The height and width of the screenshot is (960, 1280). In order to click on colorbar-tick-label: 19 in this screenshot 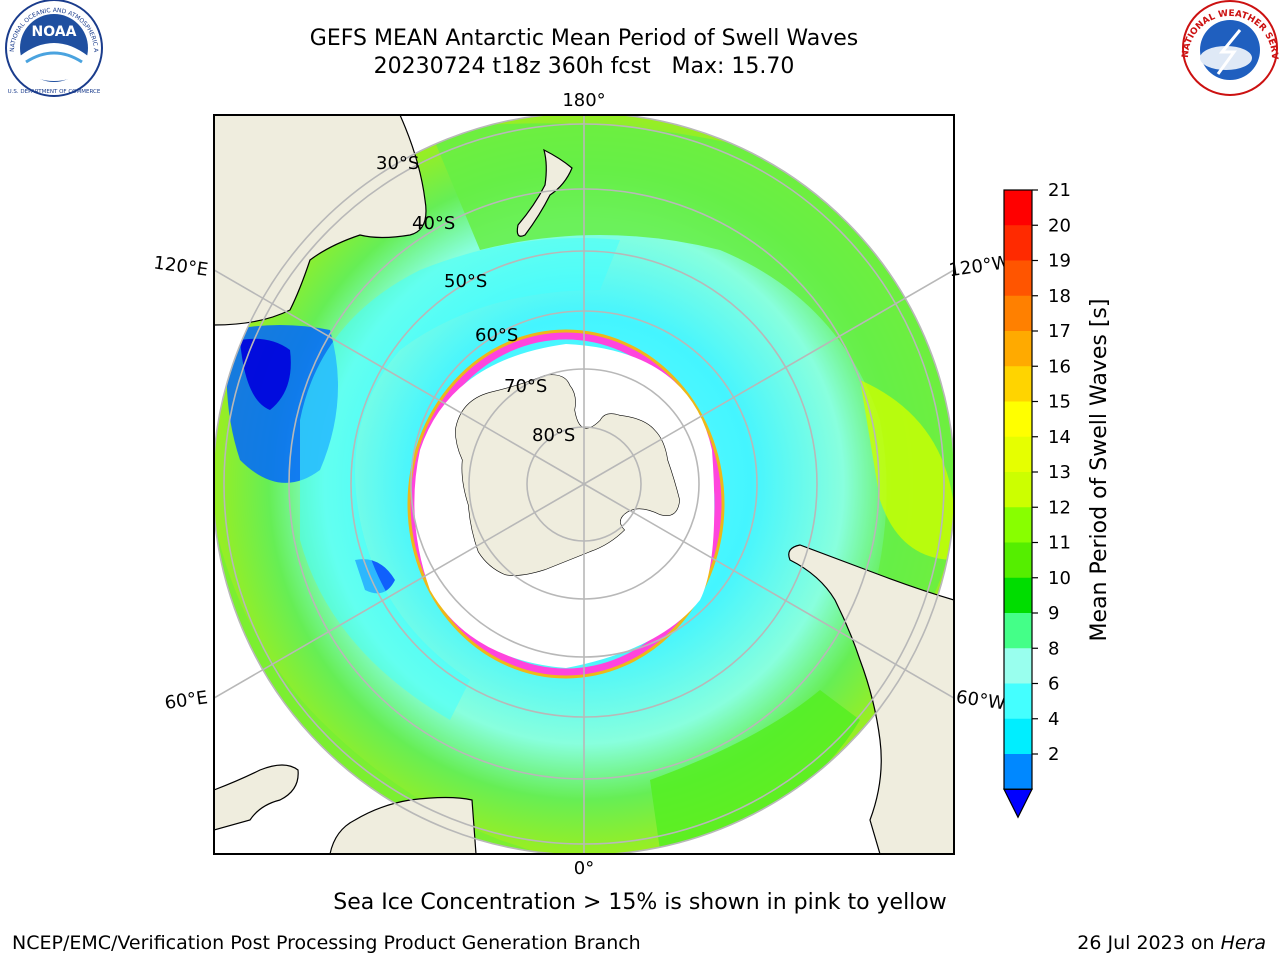, I will do `click(1059, 261)`.